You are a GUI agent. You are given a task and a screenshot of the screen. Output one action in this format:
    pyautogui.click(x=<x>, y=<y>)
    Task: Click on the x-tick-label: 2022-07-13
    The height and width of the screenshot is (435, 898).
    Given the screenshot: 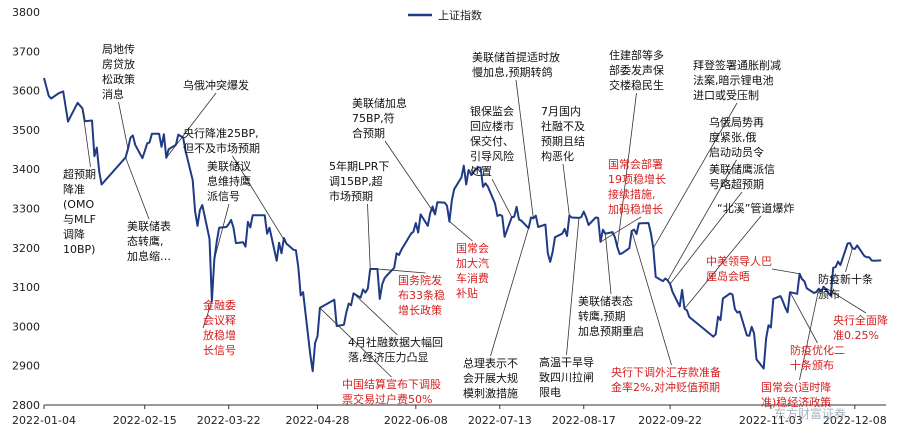 What is the action you would take?
    pyautogui.click(x=500, y=420)
    